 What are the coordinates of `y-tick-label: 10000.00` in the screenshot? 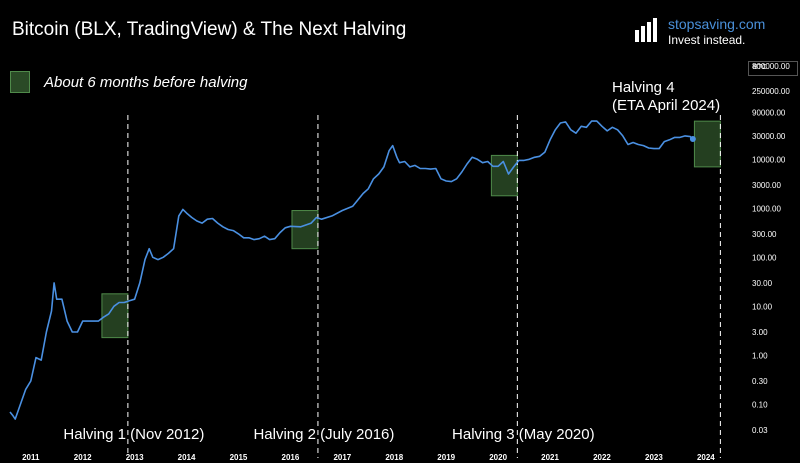 It's located at (769, 159).